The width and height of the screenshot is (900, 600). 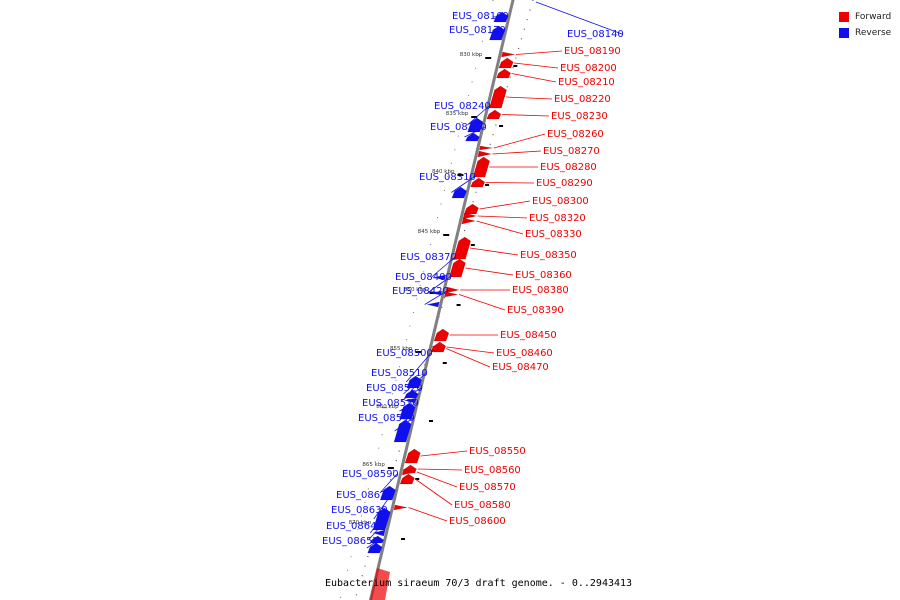 I want to click on gene-label: EUS_08630, so click(x=359, y=510).